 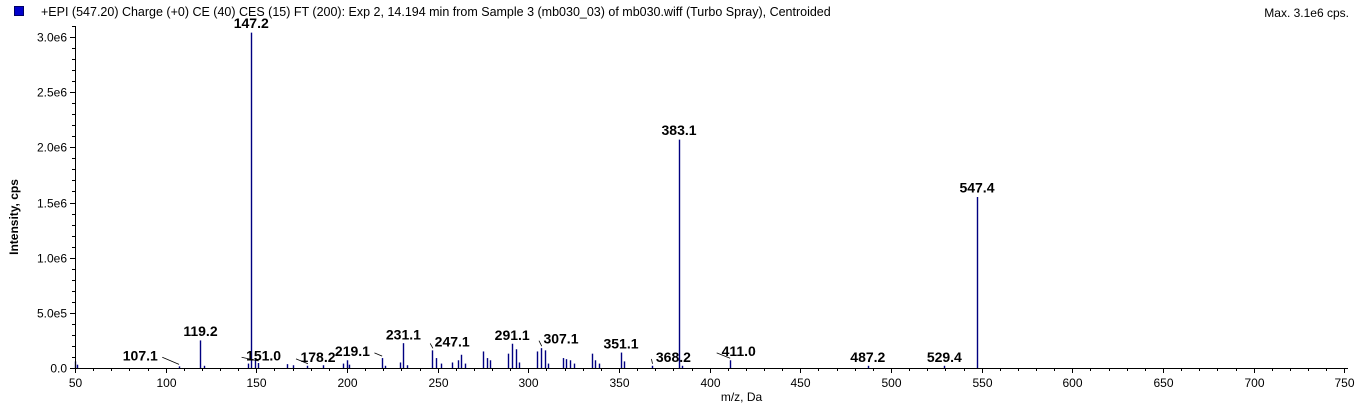 I want to click on leader-line-178.2, so click(x=302, y=361).